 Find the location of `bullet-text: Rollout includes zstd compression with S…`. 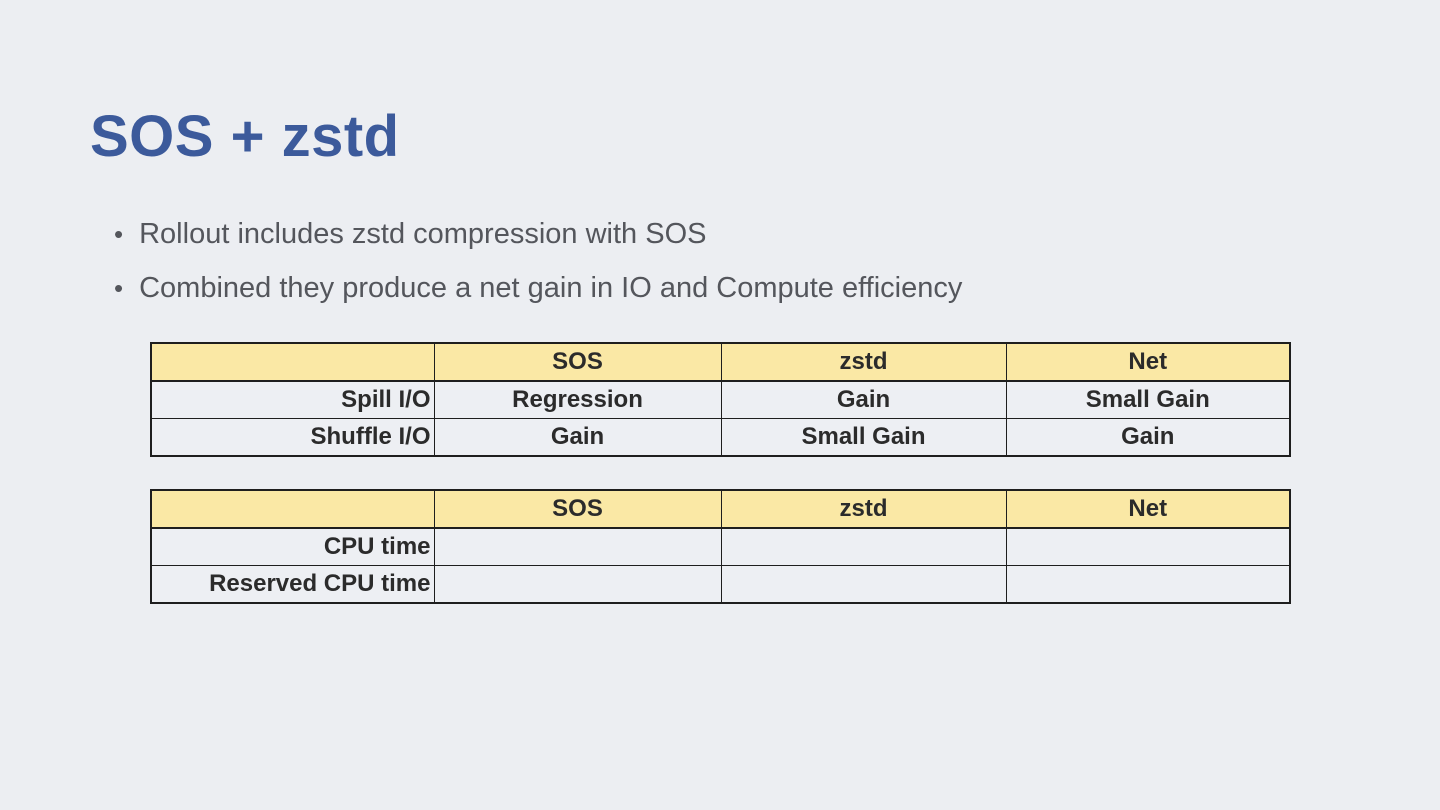

bullet-text: Rollout includes zstd compression with S… is located at coordinates (423, 234).